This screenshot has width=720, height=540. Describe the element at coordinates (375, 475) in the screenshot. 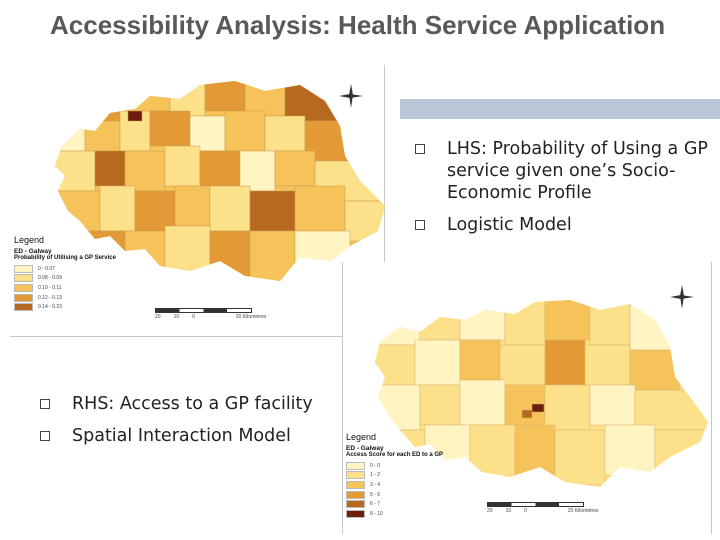

I see `legend-class-label: 1 - 2` at that location.